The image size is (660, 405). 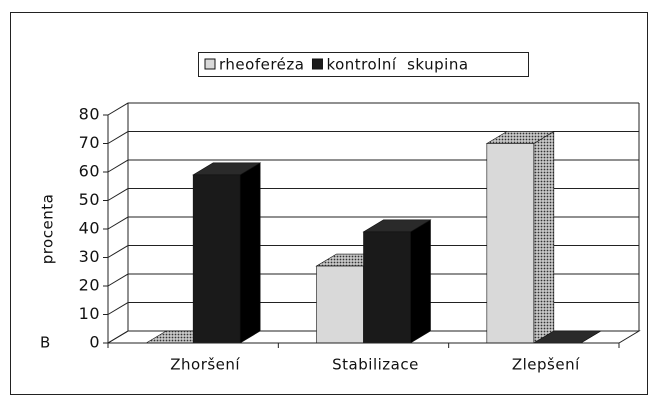 I want to click on x-tick-label: Zlepšení, so click(x=546, y=365).